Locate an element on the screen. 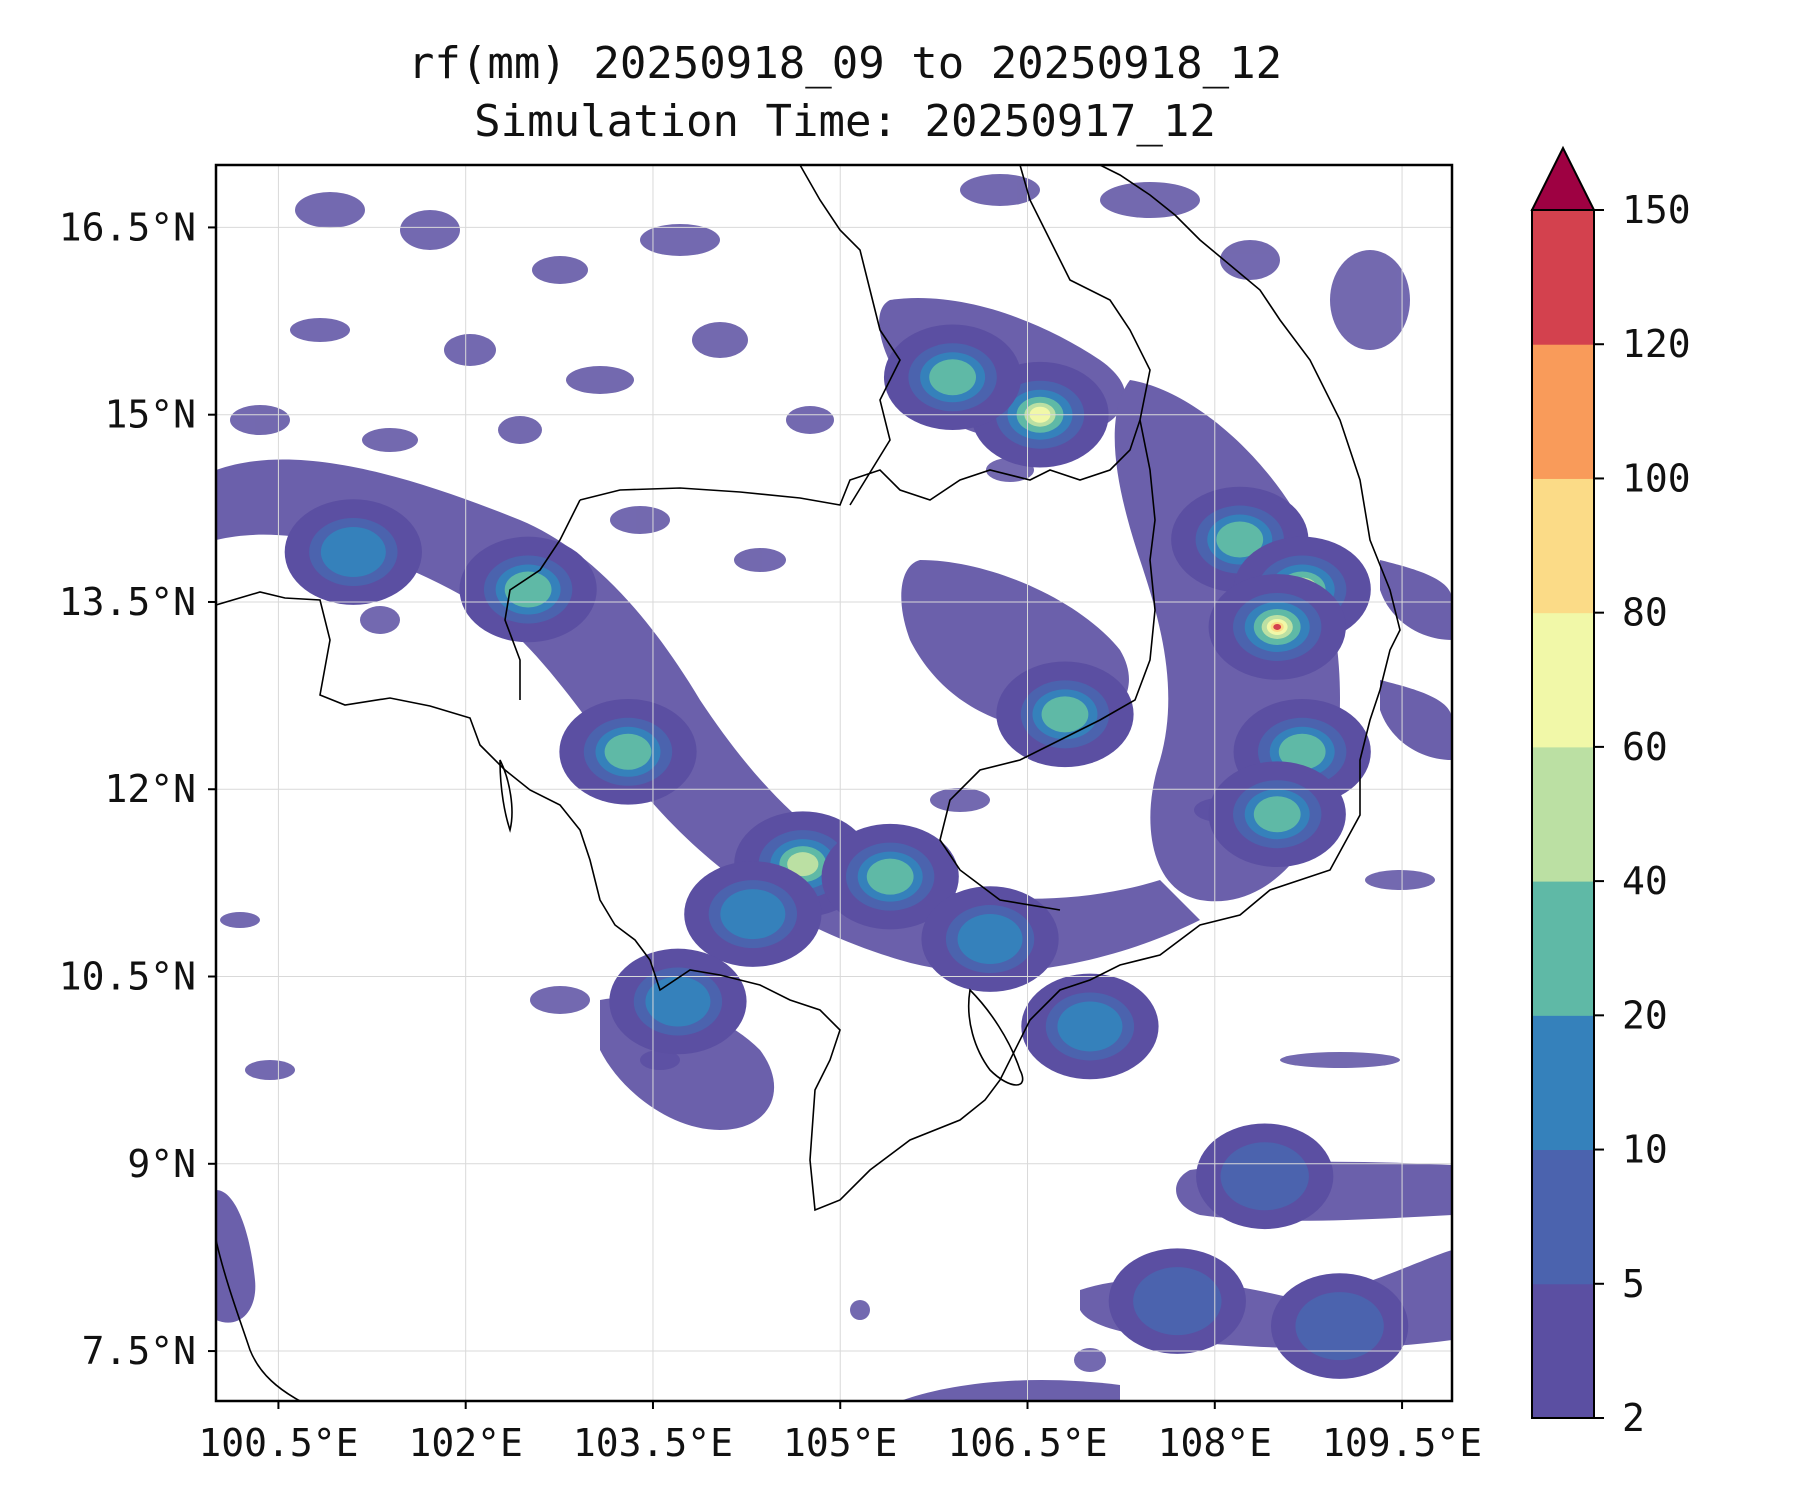 This screenshot has height=1500, width=1800. lon-tick-label: 105°E is located at coordinates (840, 1443).